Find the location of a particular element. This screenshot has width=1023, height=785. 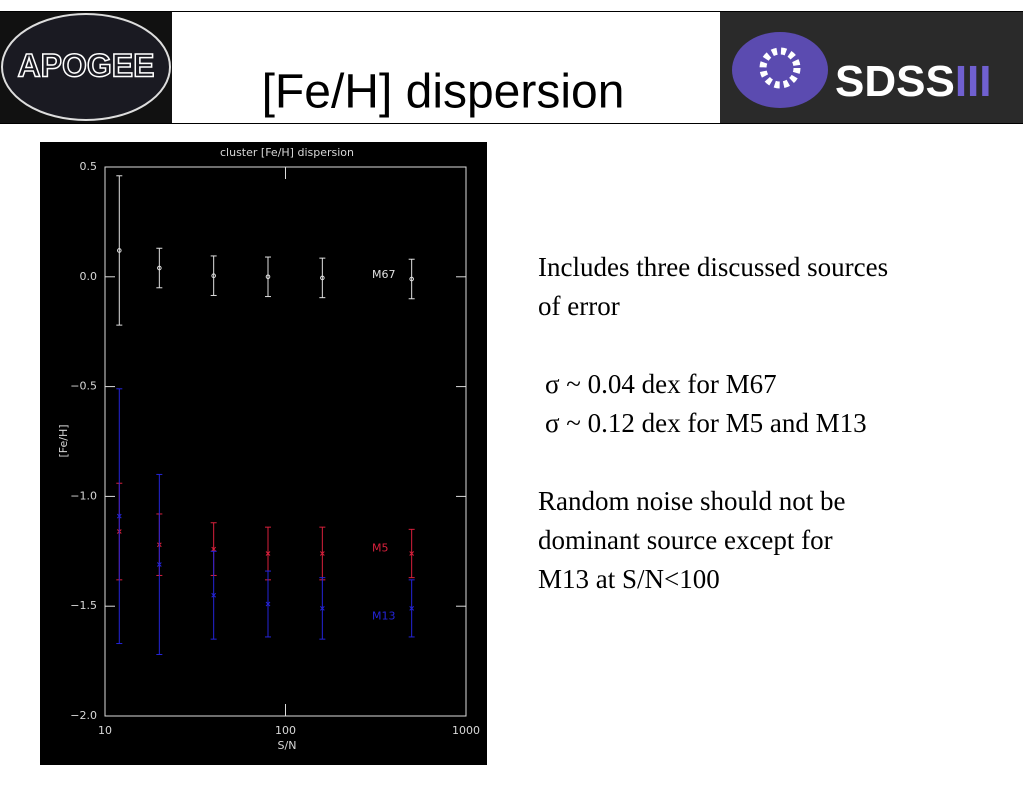

logo-right-gear is located at coordinates (780, 68).